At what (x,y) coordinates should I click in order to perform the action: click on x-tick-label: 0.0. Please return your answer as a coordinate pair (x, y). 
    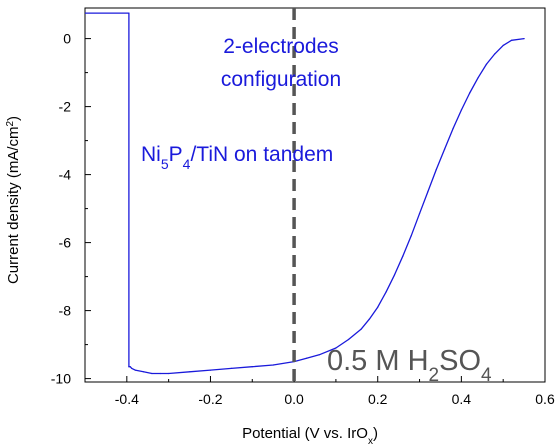
    Looking at the image, I should click on (294, 399).